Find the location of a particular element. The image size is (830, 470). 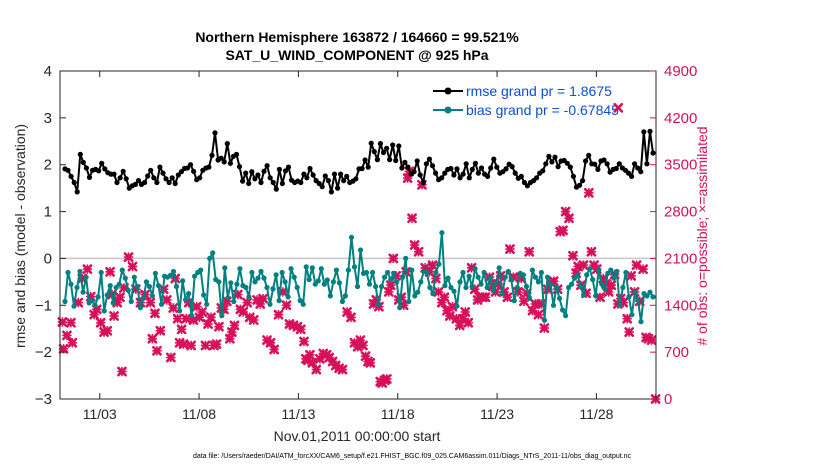

y-tick-label: 3 is located at coordinates (48, 118).